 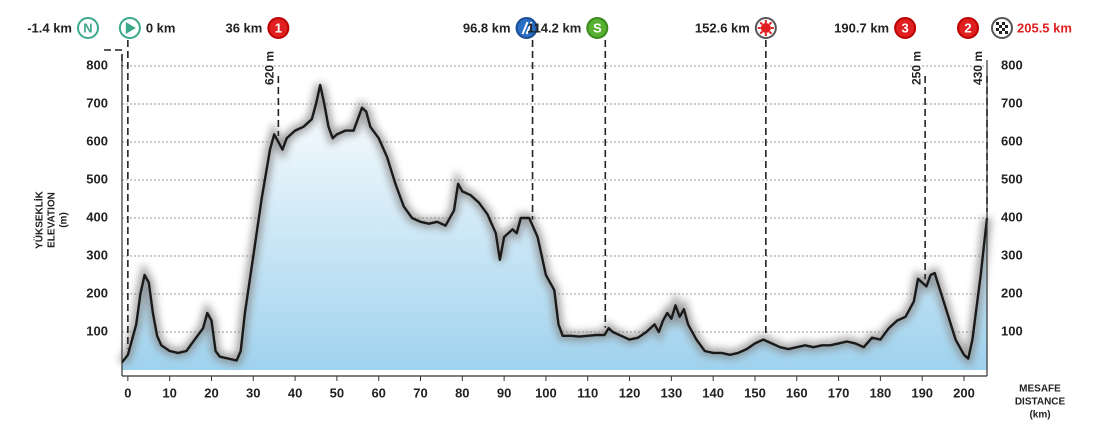 I want to click on marker-label: 205.5 km, so click(x=1044, y=27).